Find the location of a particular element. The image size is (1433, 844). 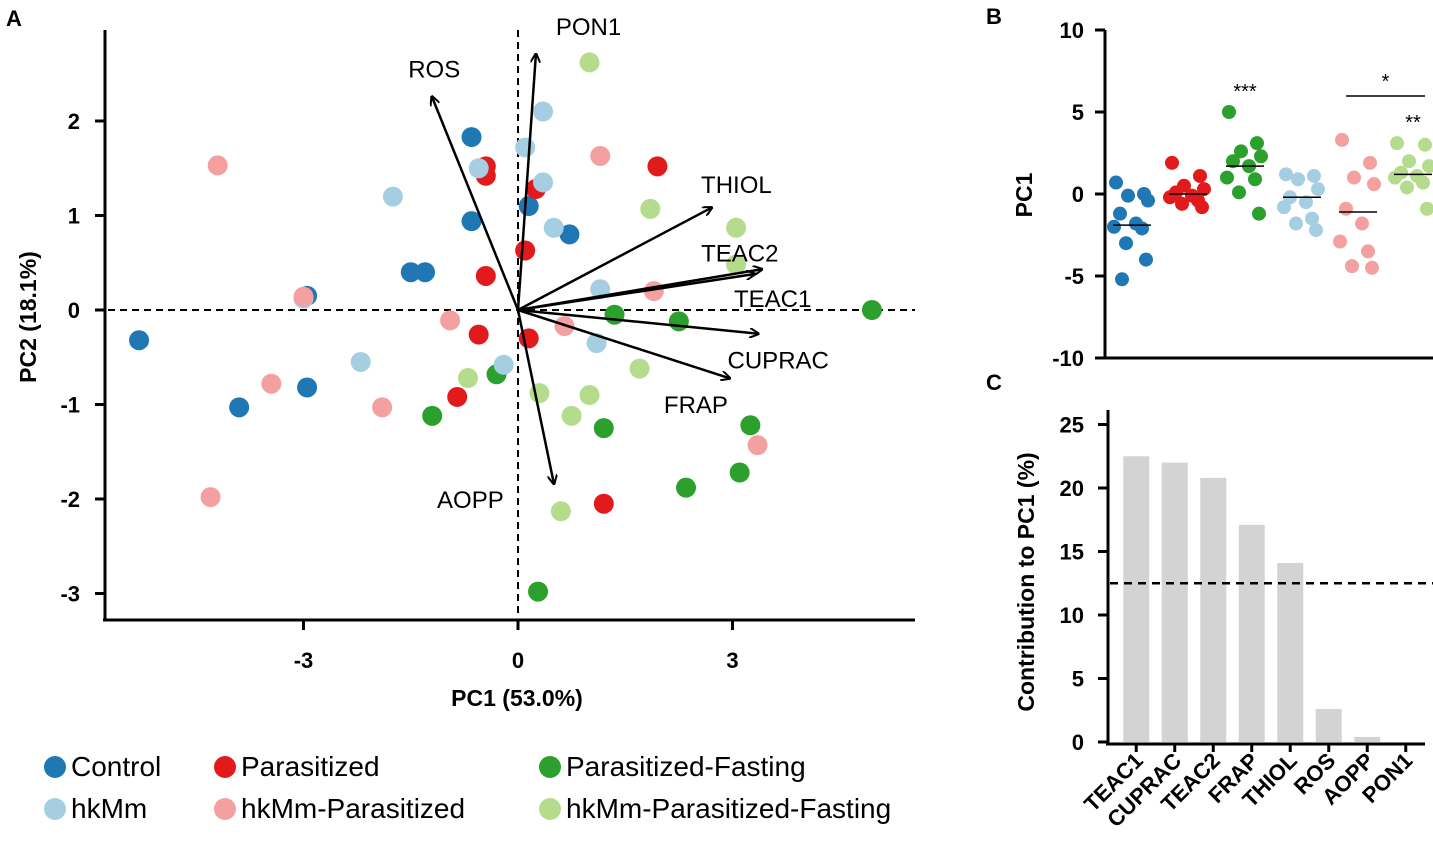

legend-swatch-hkMm_parasitized is located at coordinates (225, 809).